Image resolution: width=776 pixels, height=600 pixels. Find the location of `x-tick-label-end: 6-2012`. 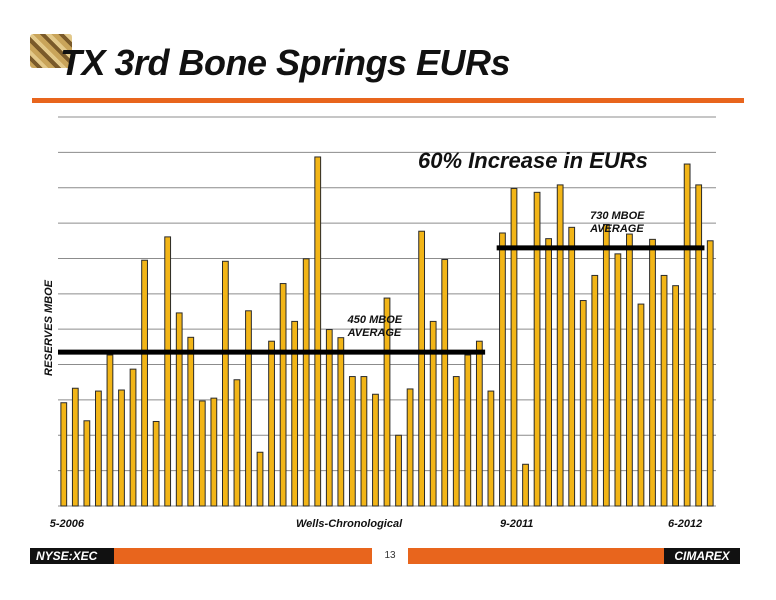

x-tick-label-end: 6-2012 is located at coordinates (685, 524).